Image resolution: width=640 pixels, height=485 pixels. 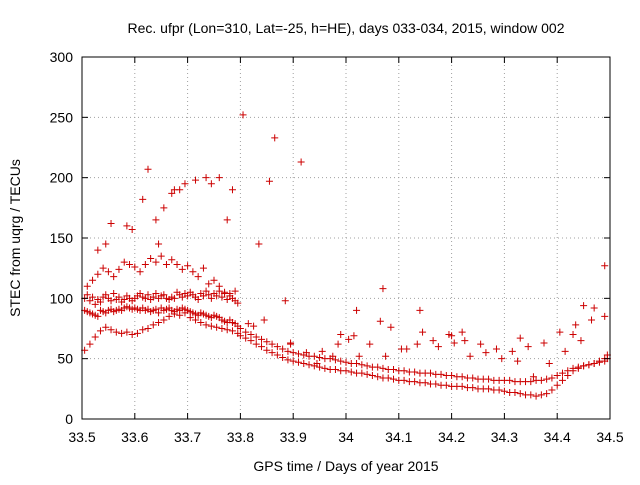 I want to click on x-tick-label: 34.2, so click(x=451, y=437).